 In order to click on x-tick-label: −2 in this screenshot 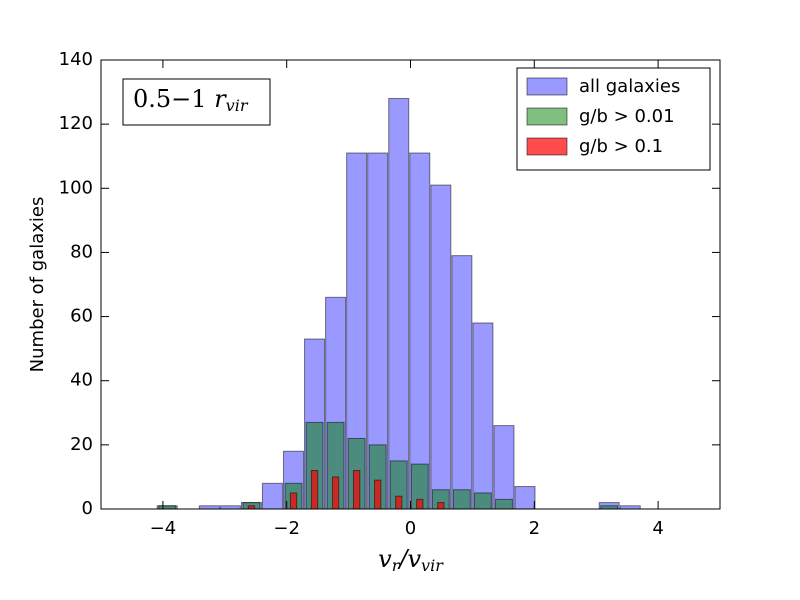, I will do `click(286, 528)`.